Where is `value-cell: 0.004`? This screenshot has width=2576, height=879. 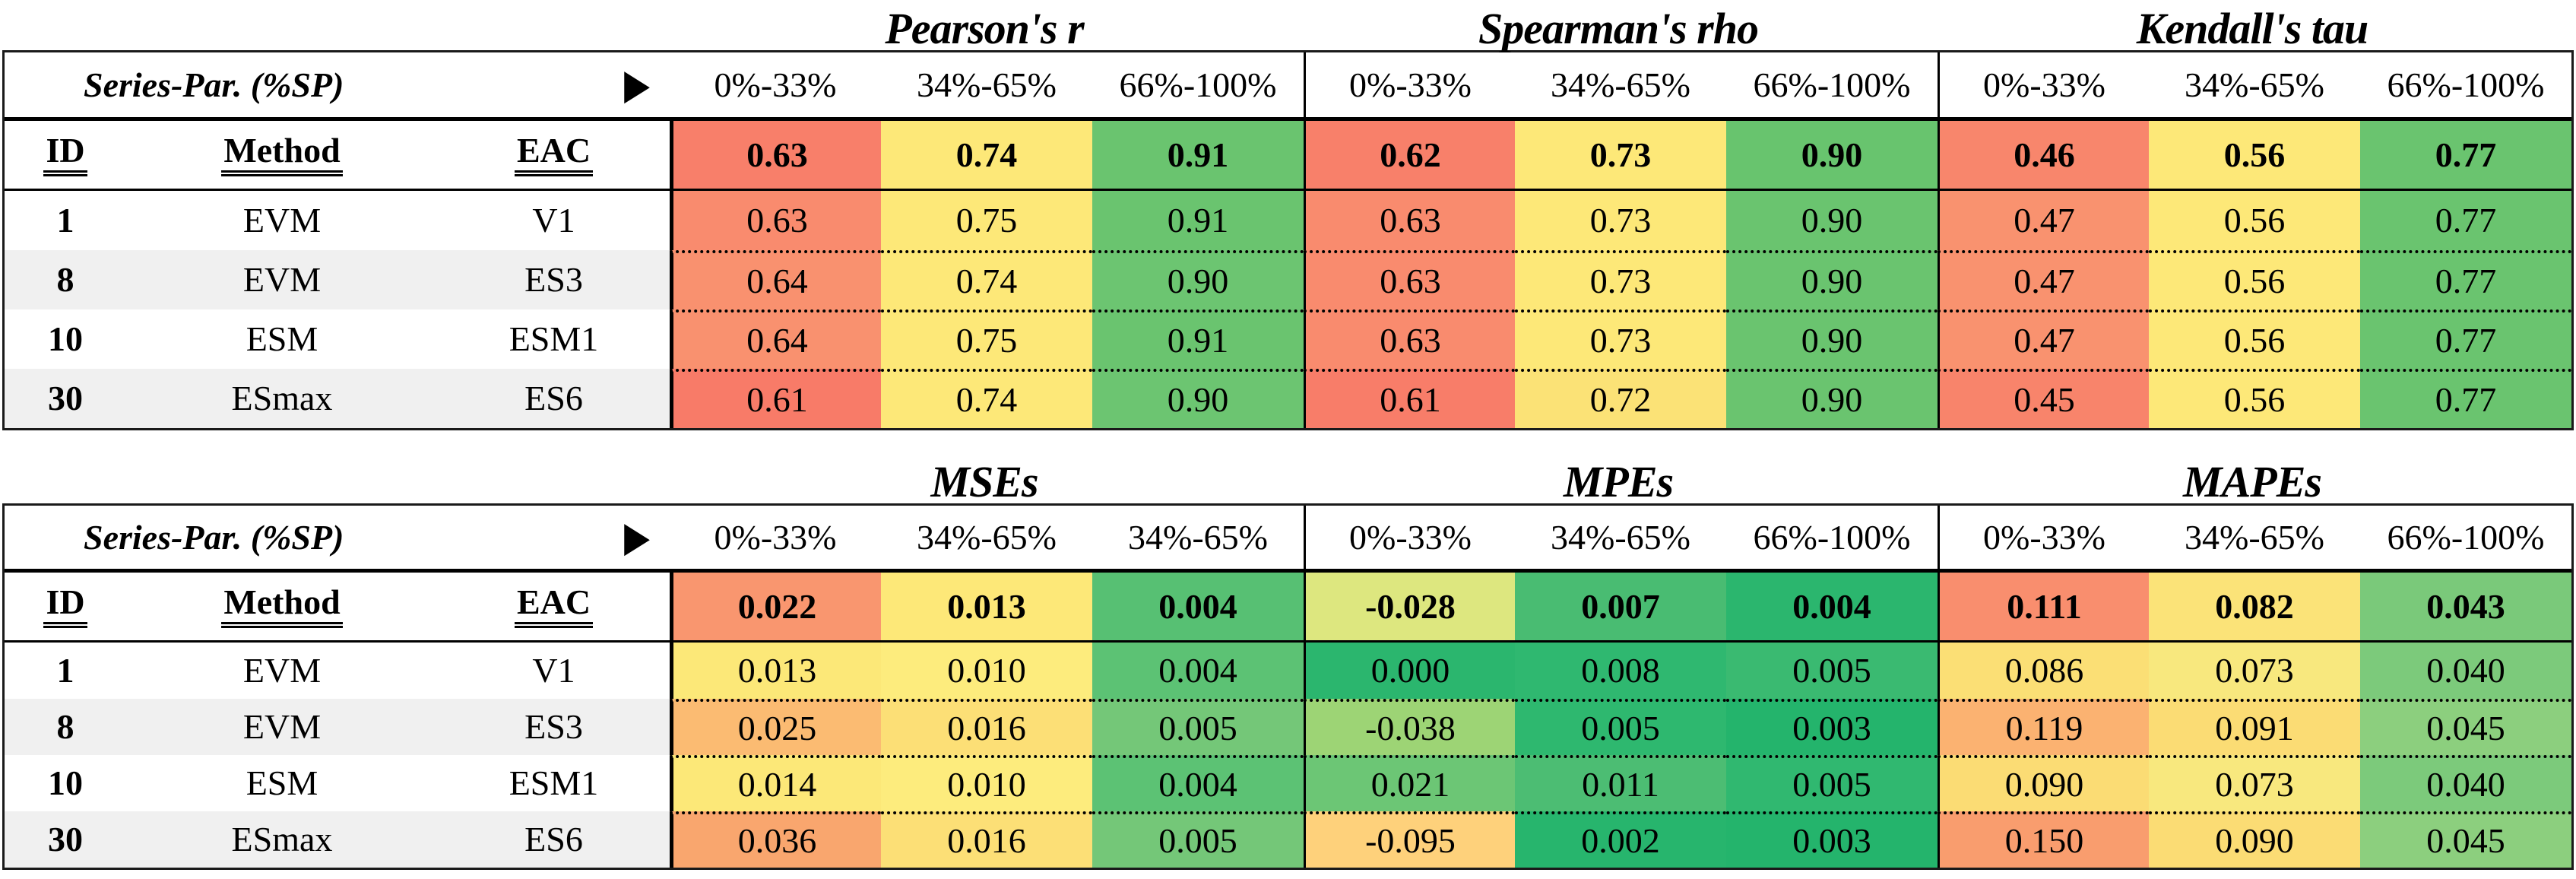 value-cell: 0.004 is located at coordinates (1198, 671).